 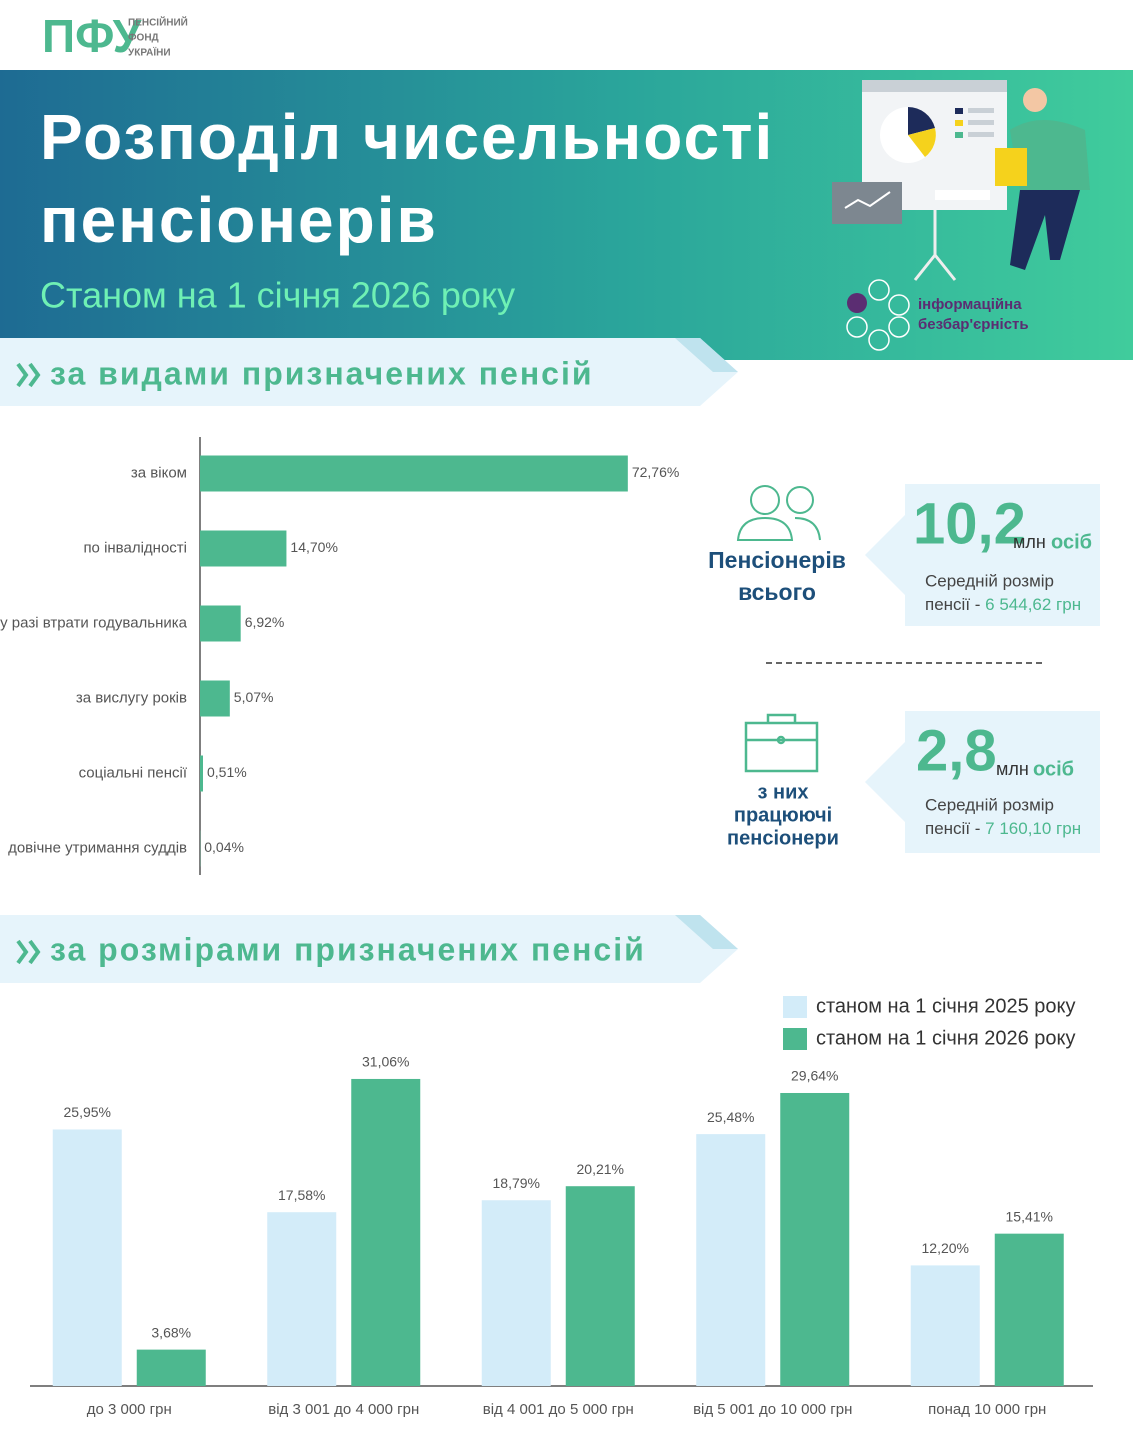 What do you see at coordinates (970, 304) in the screenshot?
I see `badge: інформаційна` at bounding box center [970, 304].